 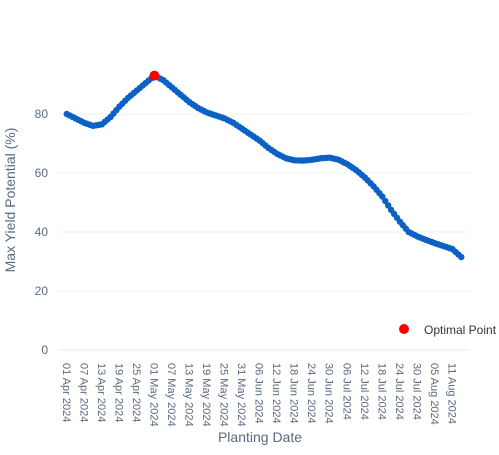 I want to click on legend: Optimal Point, so click(x=448, y=330).